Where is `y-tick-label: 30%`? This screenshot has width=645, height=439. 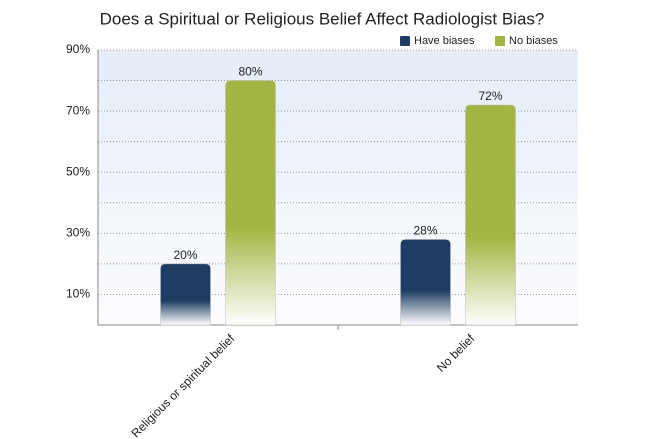
y-tick-label: 30% is located at coordinates (78, 233).